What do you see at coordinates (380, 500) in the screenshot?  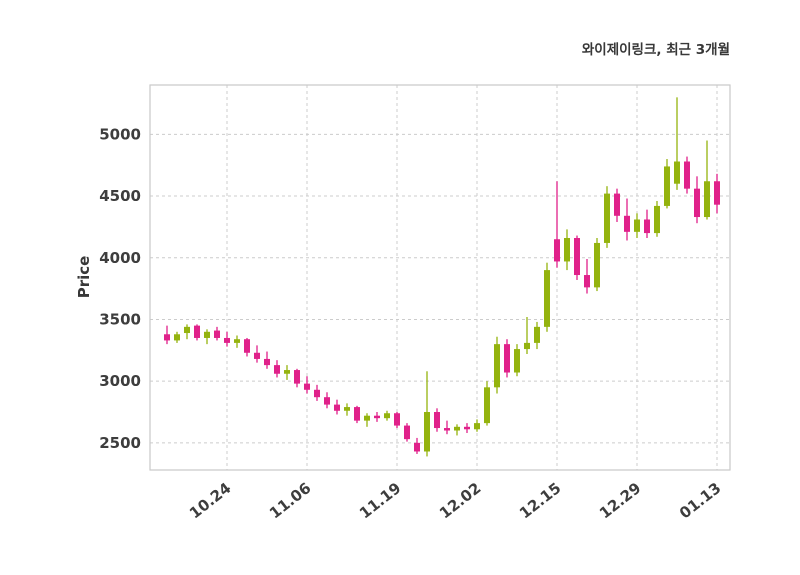 I see `x-tick-label: 11.19` at bounding box center [380, 500].